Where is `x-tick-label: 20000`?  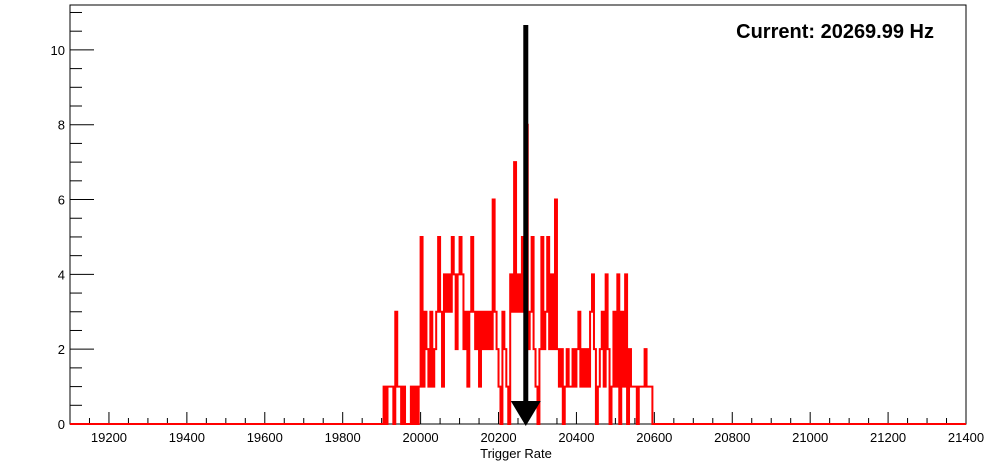 x-tick-label: 20000 is located at coordinates (421, 437).